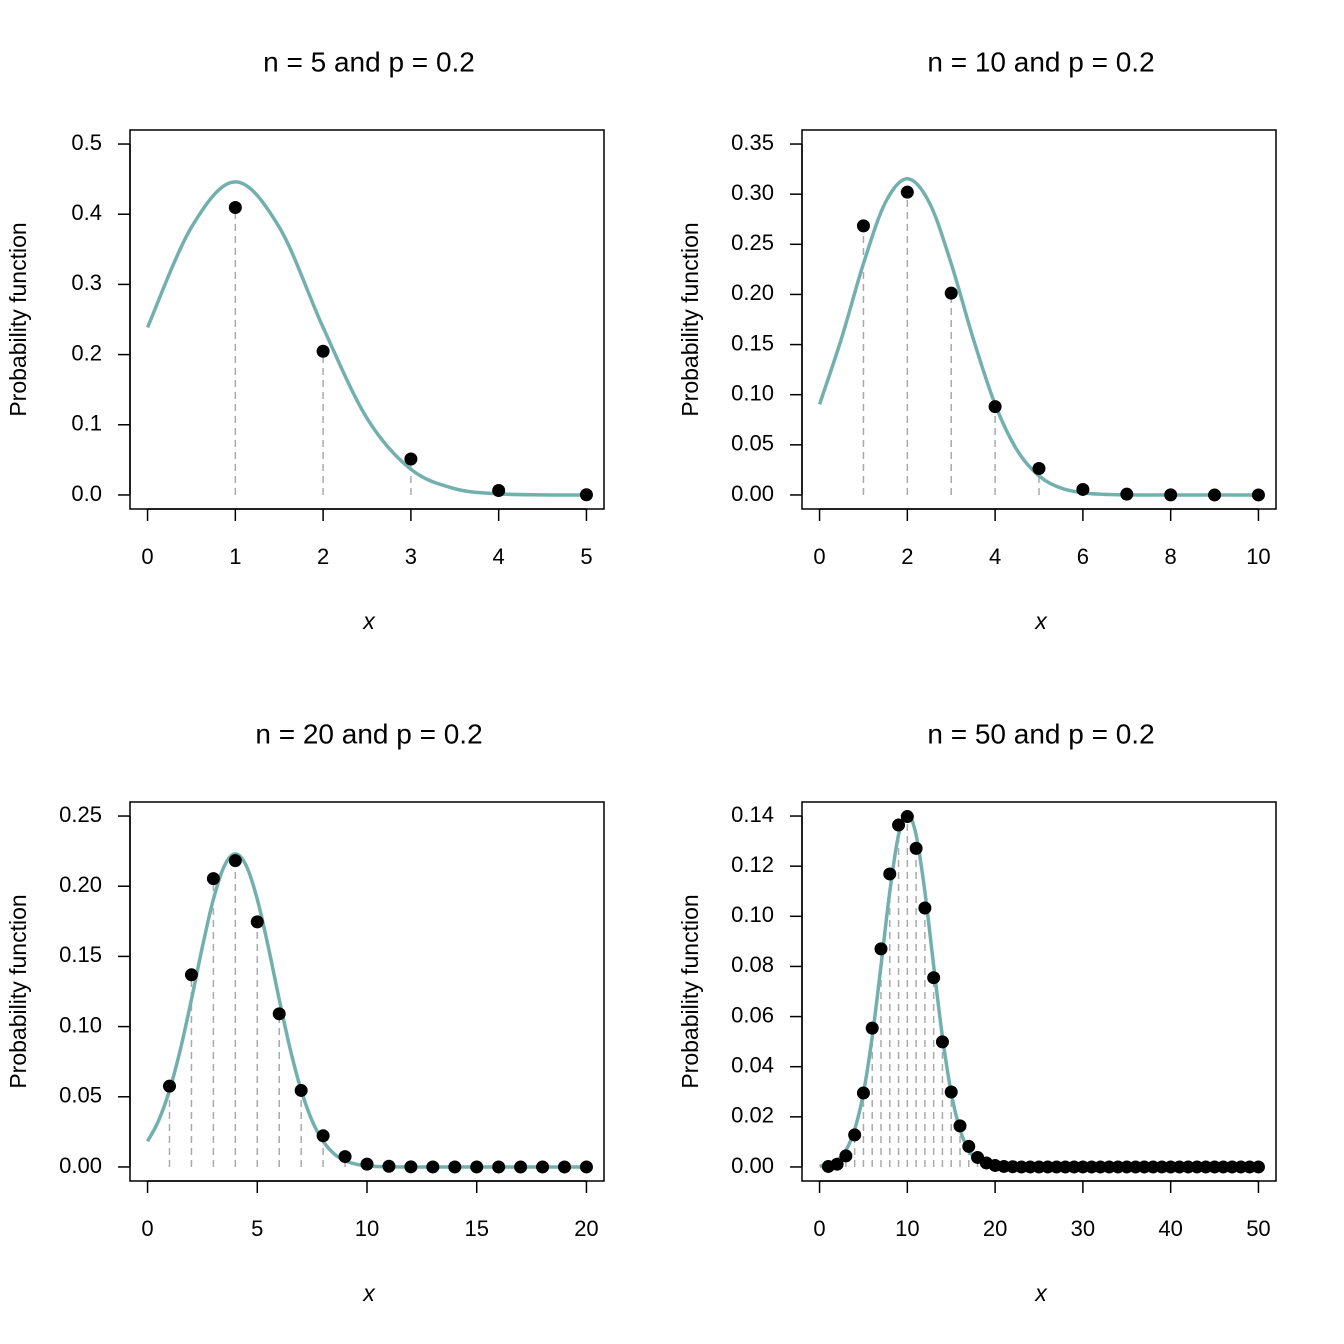 This screenshot has width=1344, height=1344. Describe the element at coordinates (1040, 733) in the screenshot. I see `chart-title: n = 50 and p = 0.2` at that location.